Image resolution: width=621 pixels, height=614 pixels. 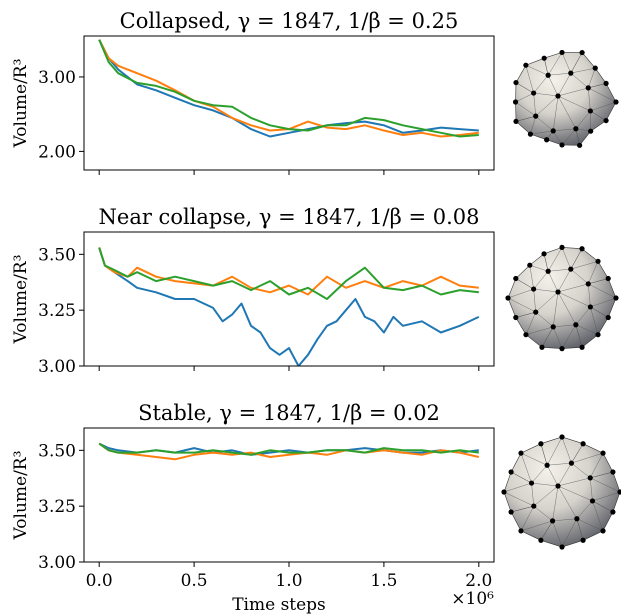 What do you see at coordinates (289, 217) in the screenshot?
I see `near-collapse-title: Near collapse, γ = 1847, 1/β = 0.08` at bounding box center [289, 217].